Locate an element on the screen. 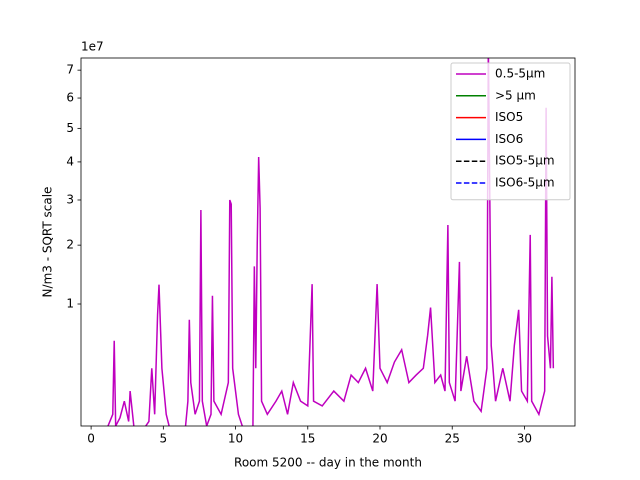  legend-label: 0.5-5µm is located at coordinates (520, 74).